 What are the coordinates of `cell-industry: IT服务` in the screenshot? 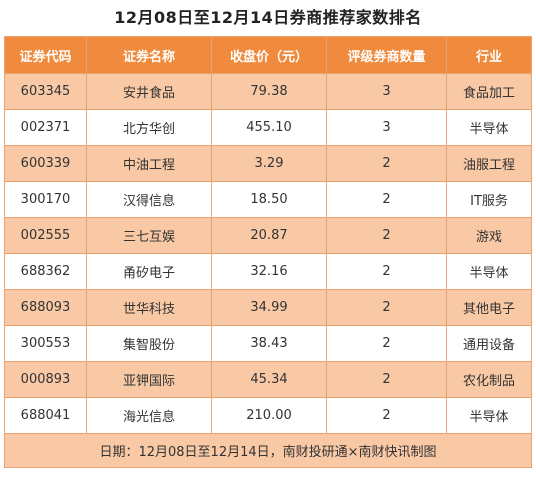 It's located at (489, 199).